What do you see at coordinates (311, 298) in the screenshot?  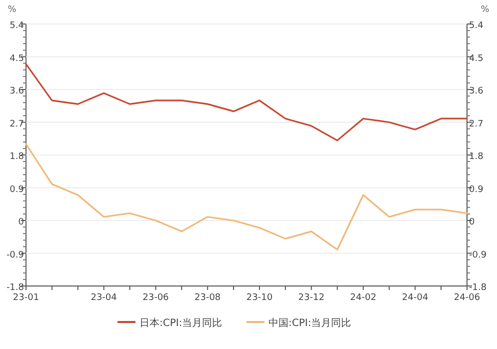 I see `x-tick-label: 23-12` at bounding box center [311, 298].